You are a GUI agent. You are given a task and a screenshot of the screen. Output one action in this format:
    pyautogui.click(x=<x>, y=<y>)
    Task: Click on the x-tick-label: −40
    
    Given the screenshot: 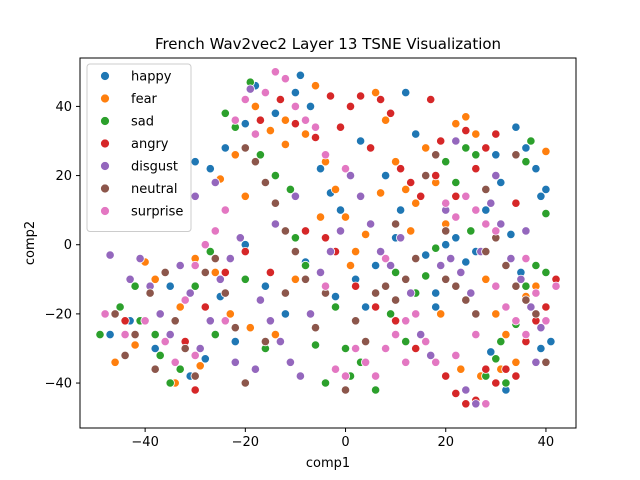 What is the action you would take?
    pyautogui.click(x=144, y=442)
    